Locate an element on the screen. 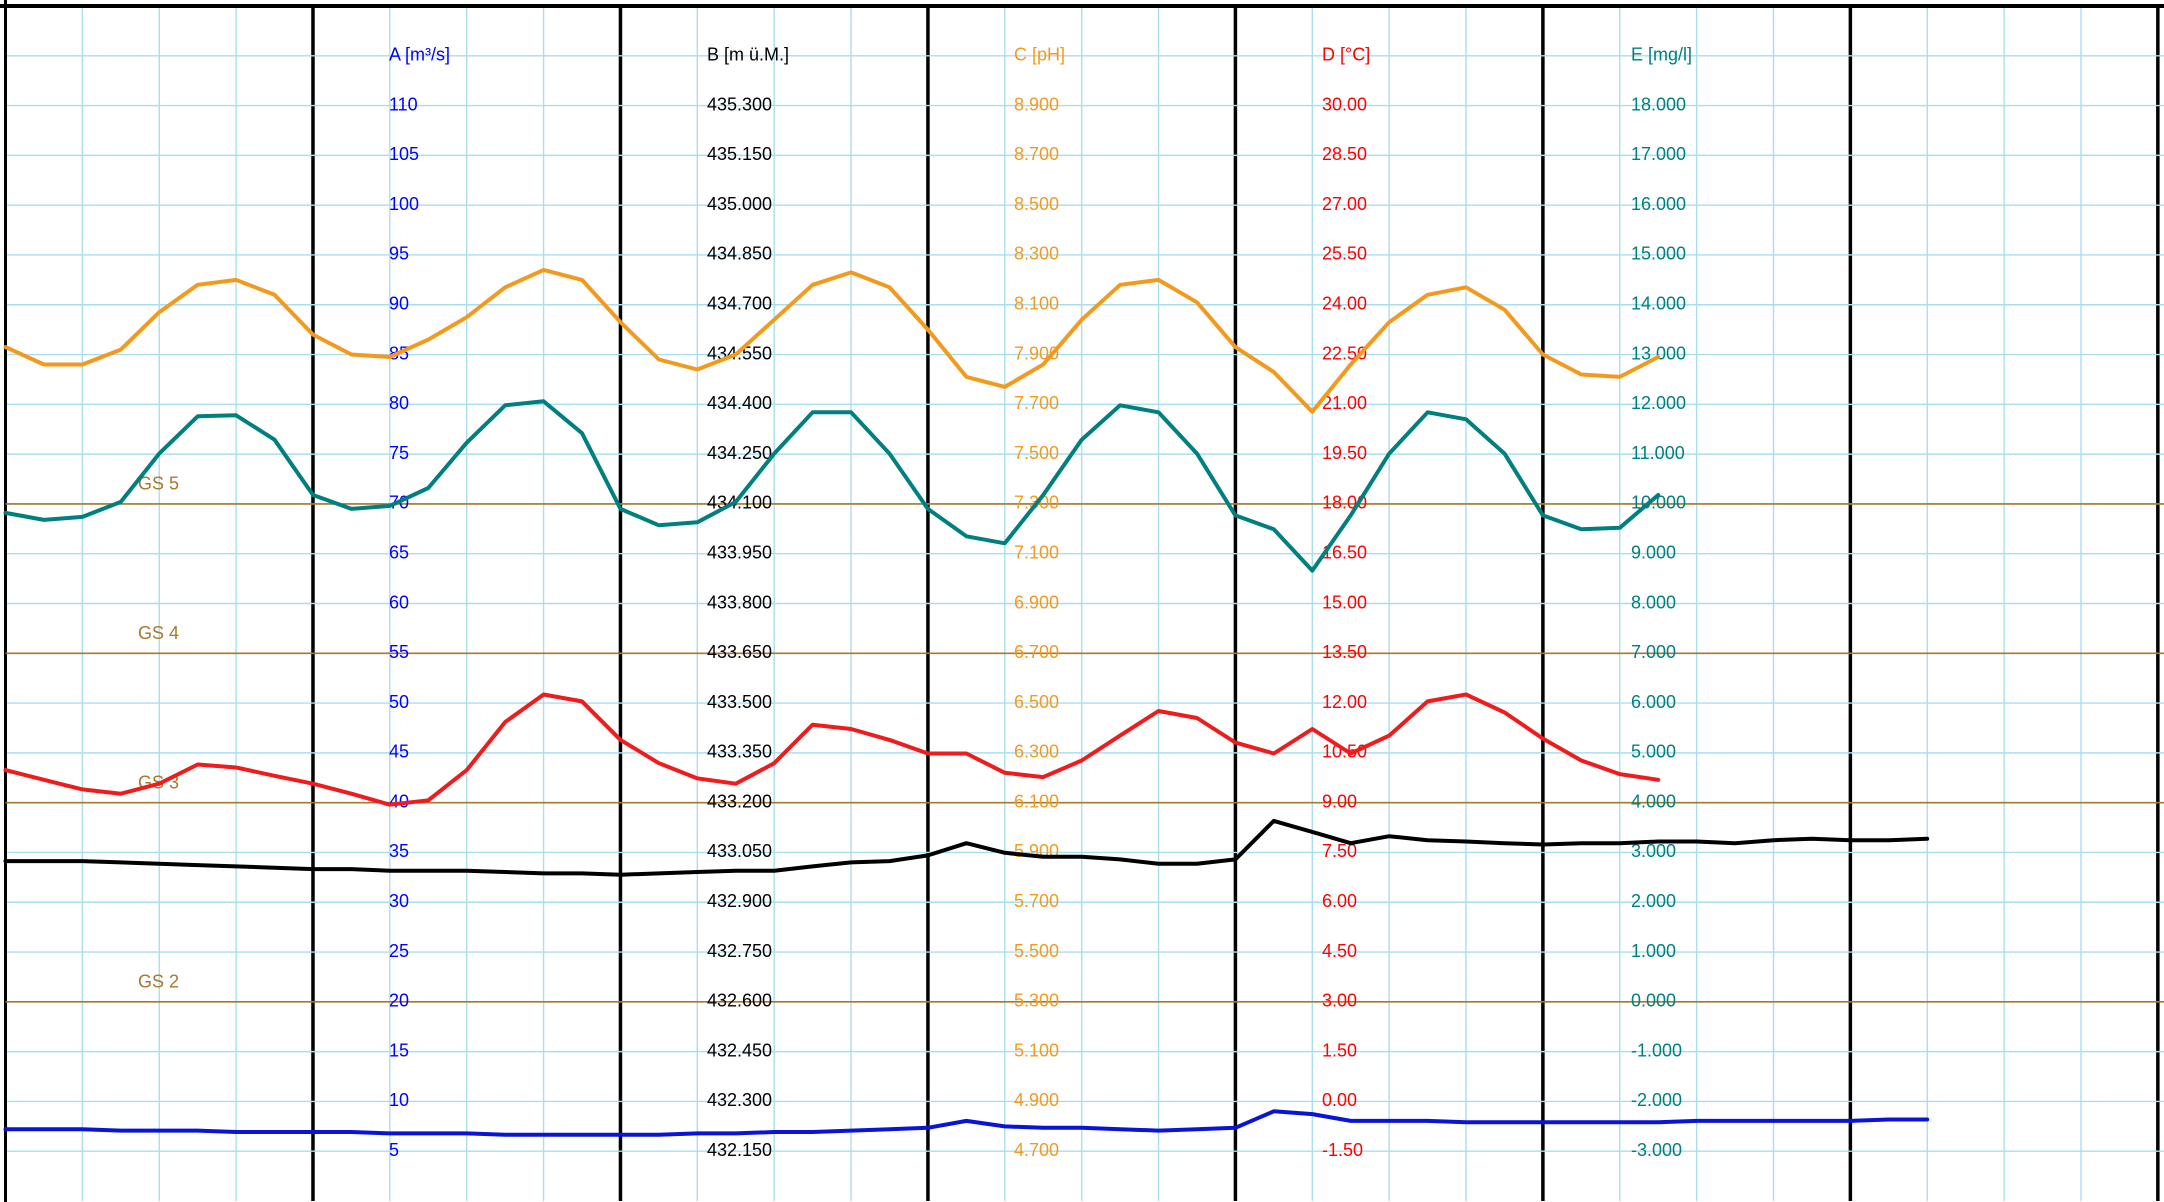  y-tick-label: 0.000 is located at coordinates (1653, 1001).